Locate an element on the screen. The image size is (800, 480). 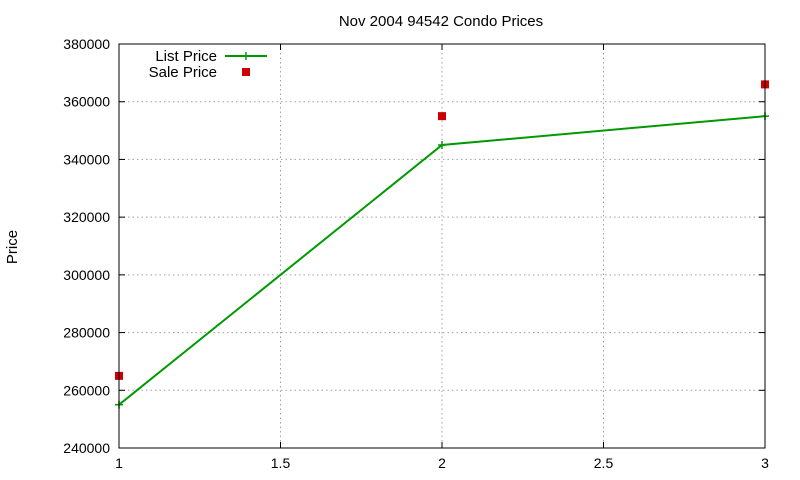
x-tick-label: 2.5 is located at coordinates (604, 463).